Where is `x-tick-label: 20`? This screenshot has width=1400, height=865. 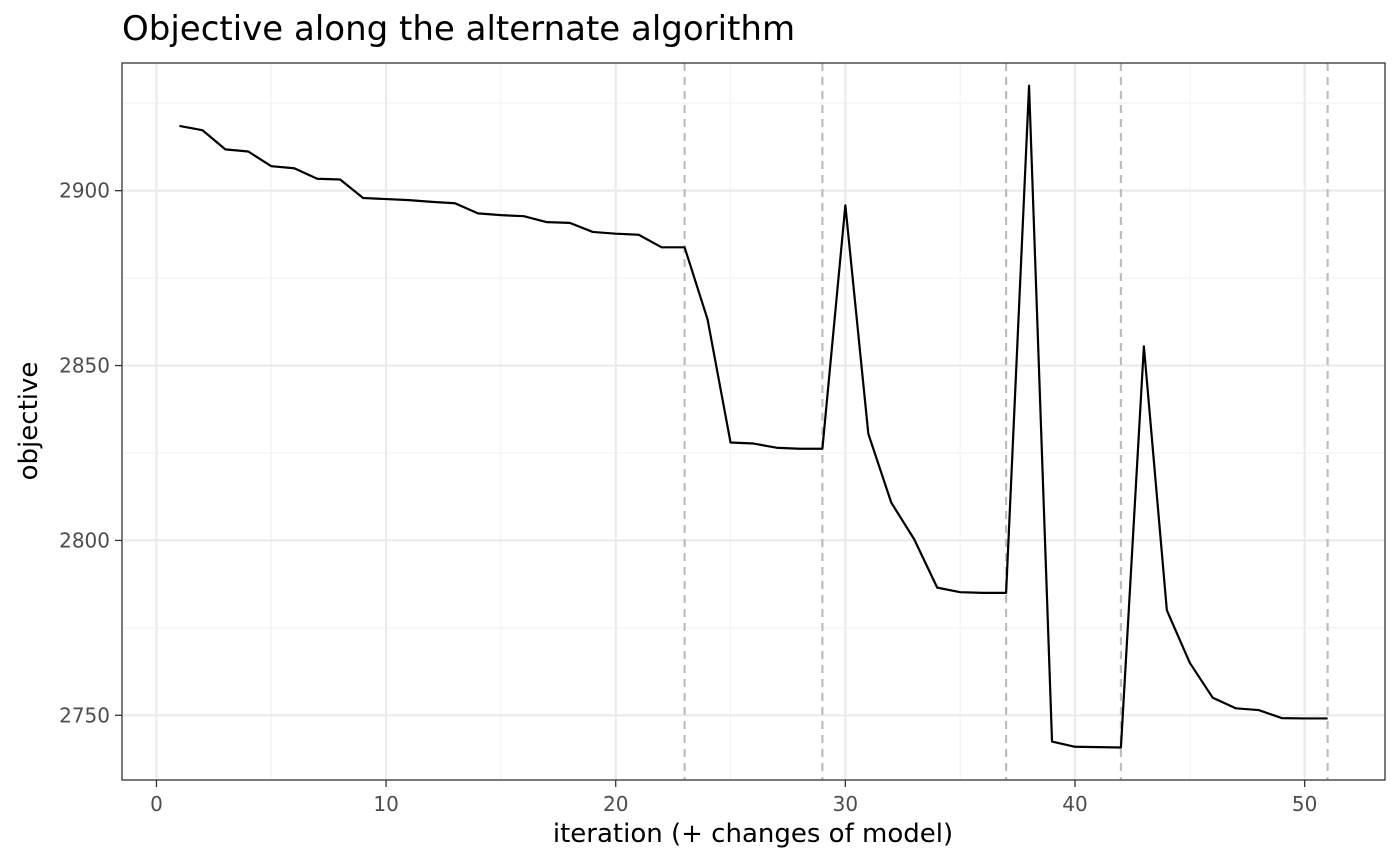 x-tick-label: 20 is located at coordinates (615, 804).